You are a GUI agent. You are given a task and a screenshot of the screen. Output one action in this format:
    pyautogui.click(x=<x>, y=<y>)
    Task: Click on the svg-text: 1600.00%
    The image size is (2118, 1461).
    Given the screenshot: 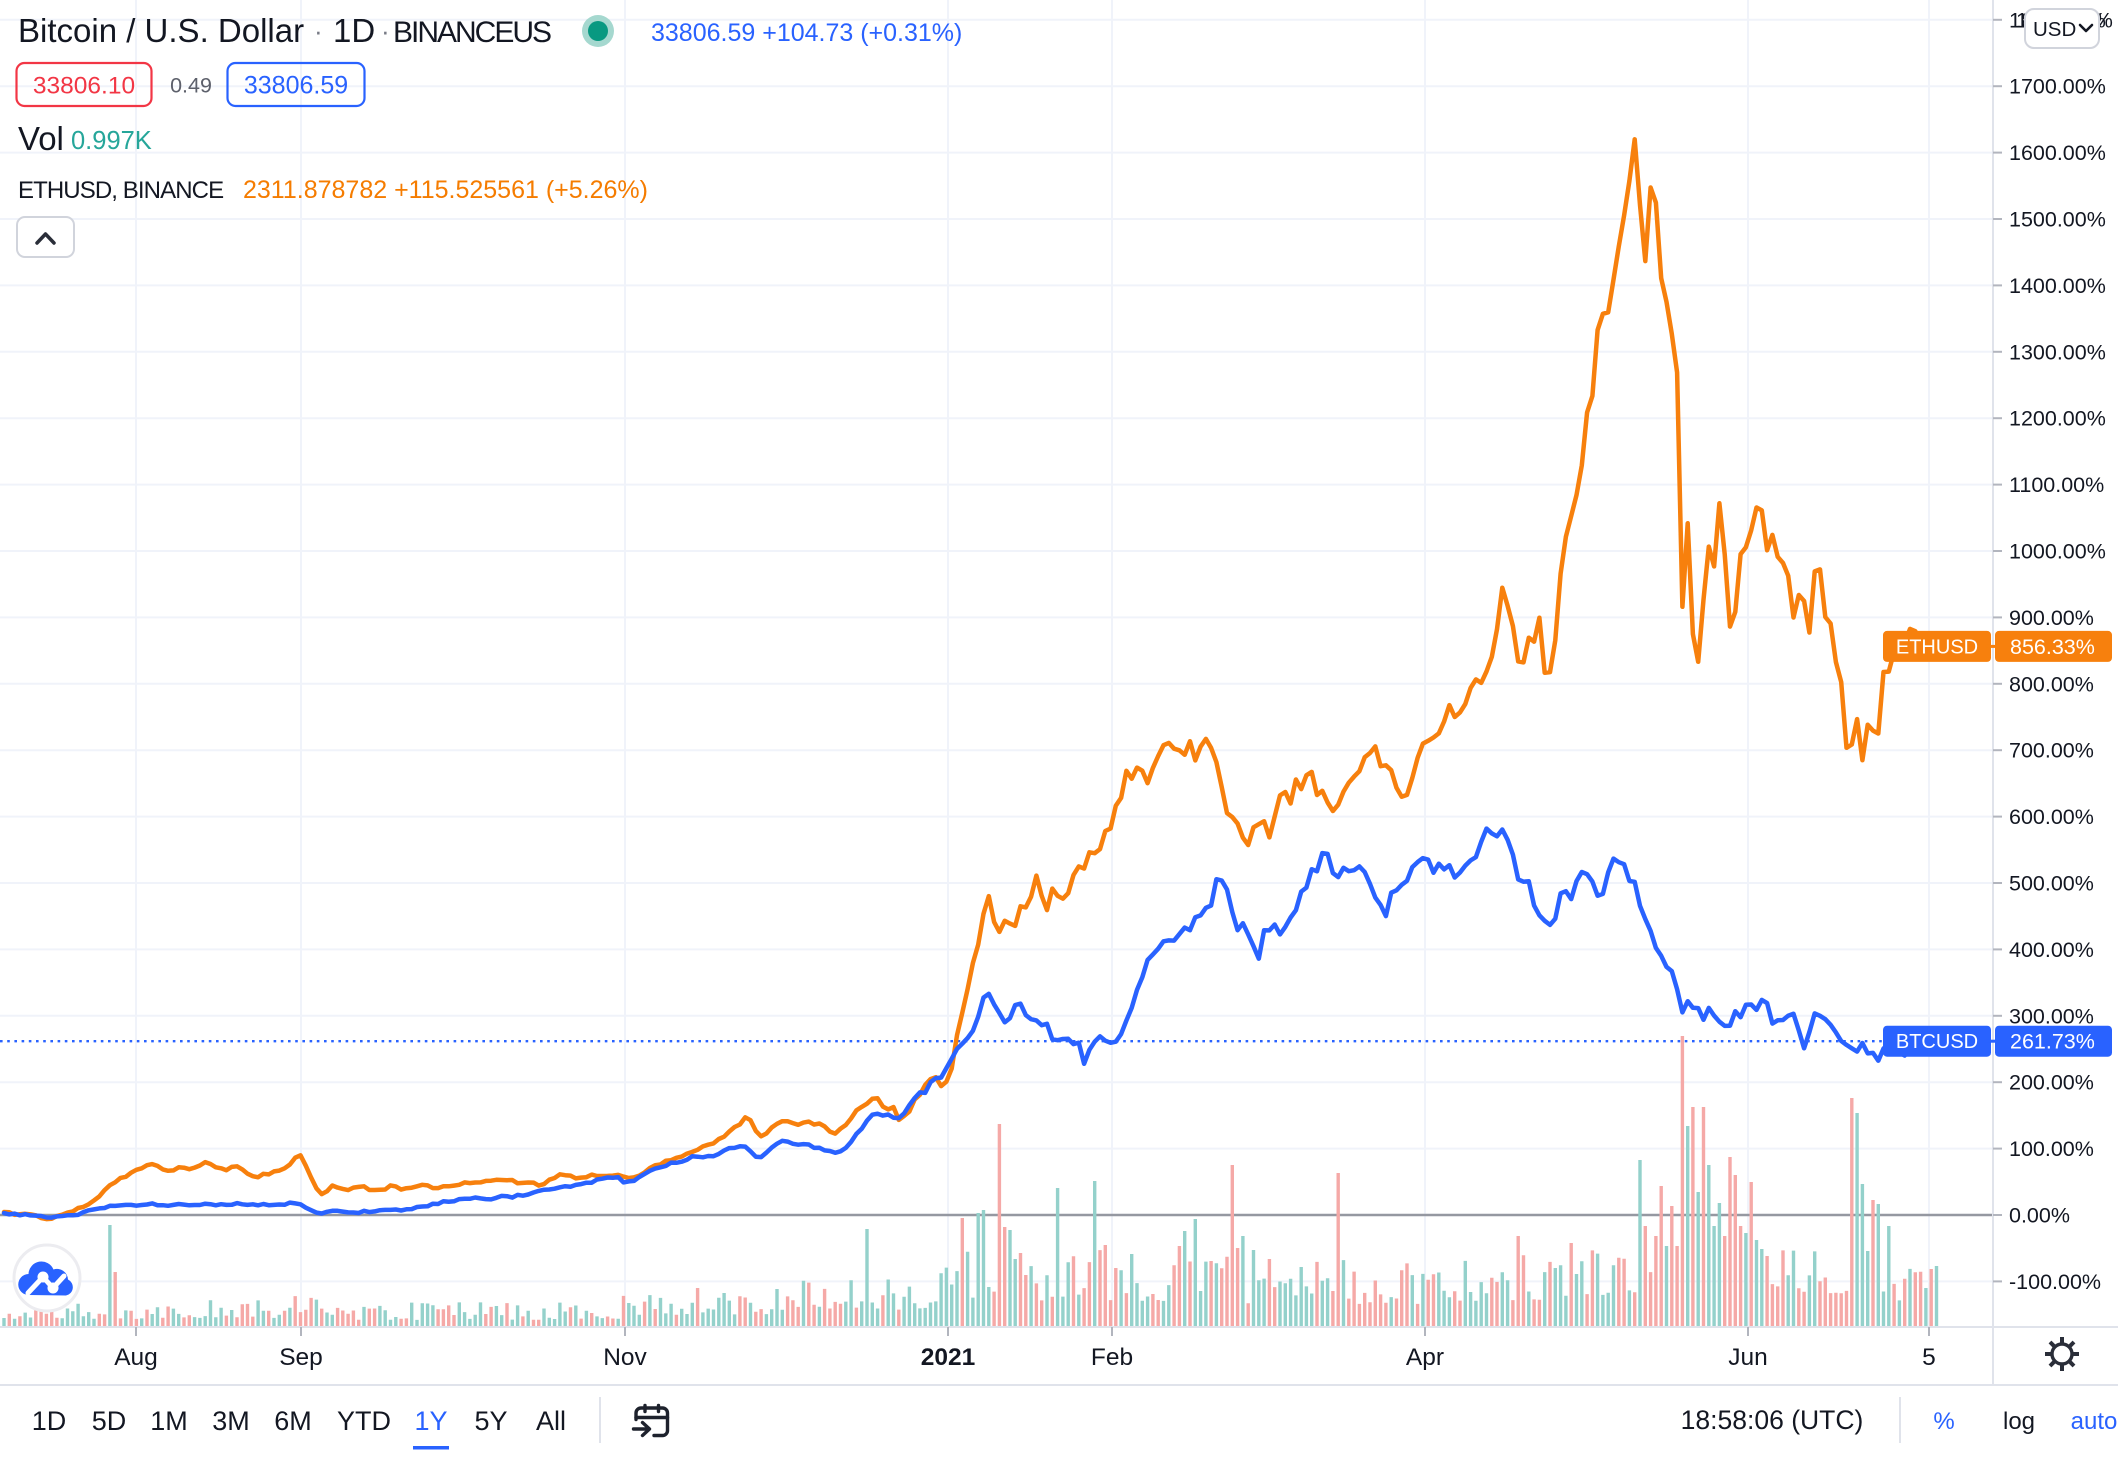 What is the action you would take?
    pyautogui.click(x=2057, y=153)
    